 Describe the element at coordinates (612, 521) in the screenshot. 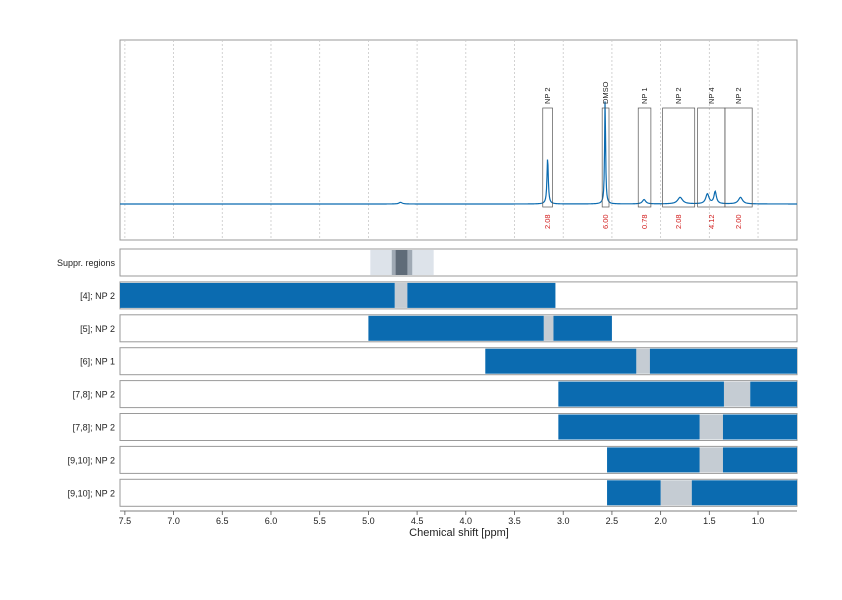

I see `x-tick-label: 2.5` at that location.